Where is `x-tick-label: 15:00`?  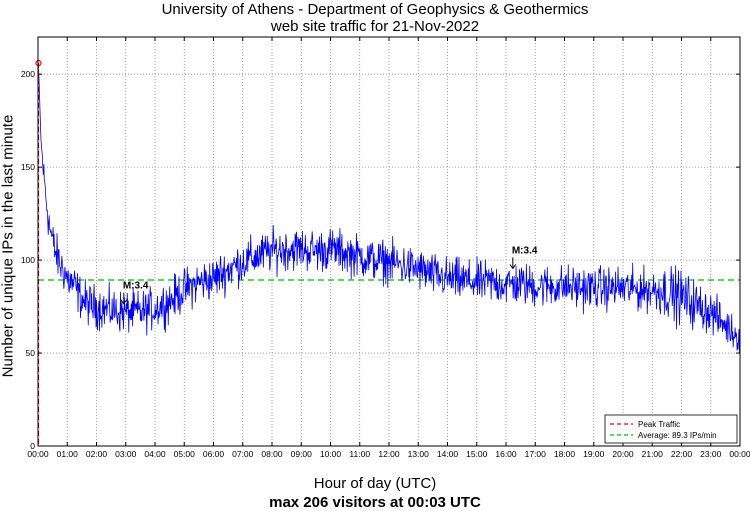 x-tick-label: 15:00 is located at coordinates (477, 454).